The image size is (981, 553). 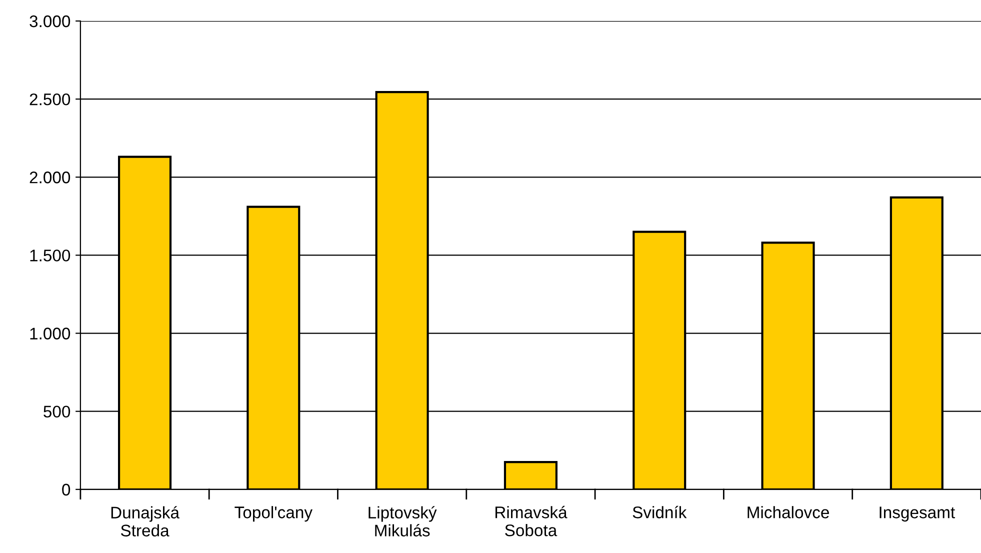 I want to click on x-tick-label: Michalovce, so click(x=788, y=512).